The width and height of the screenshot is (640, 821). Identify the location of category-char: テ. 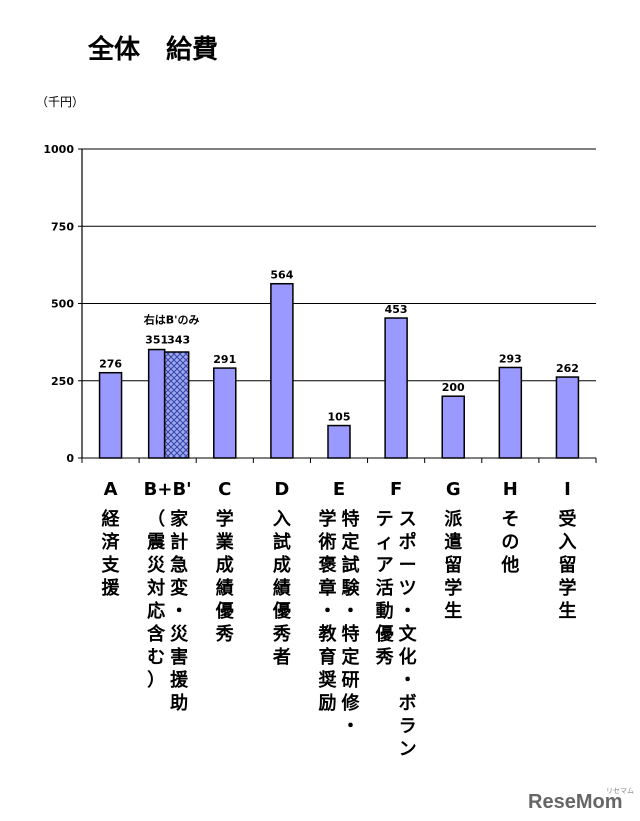
(385, 519).